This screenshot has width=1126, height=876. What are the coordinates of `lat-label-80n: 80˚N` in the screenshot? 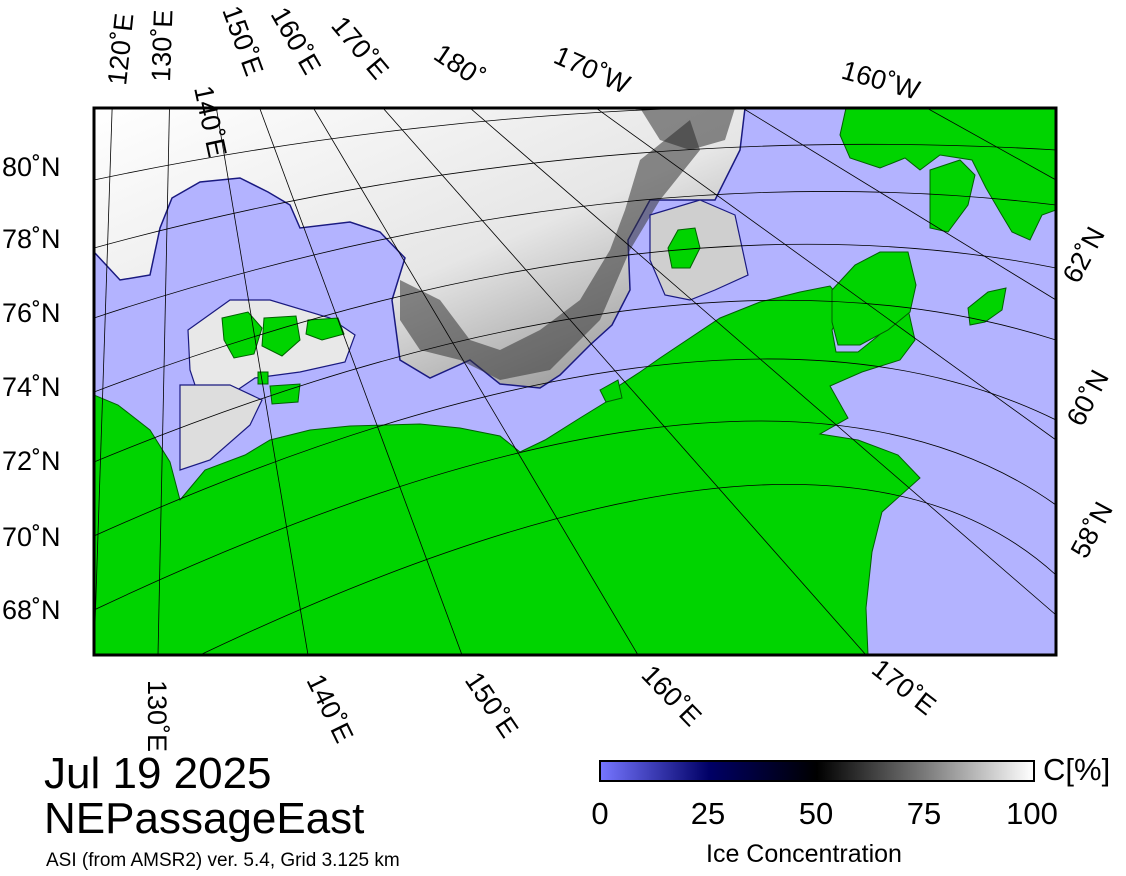 It's located at (31, 167).